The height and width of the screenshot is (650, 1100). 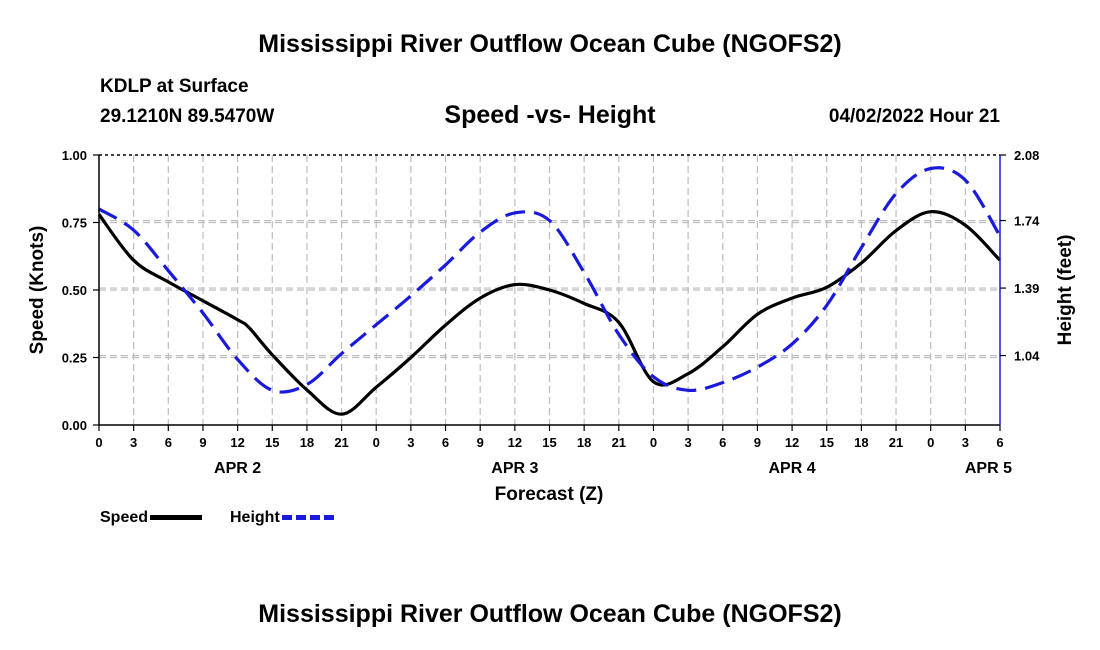 What do you see at coordinates (1027, 356) in the screenshot?
I see `y2-tick-label: 1.04` at bounding box center [1027, 356].